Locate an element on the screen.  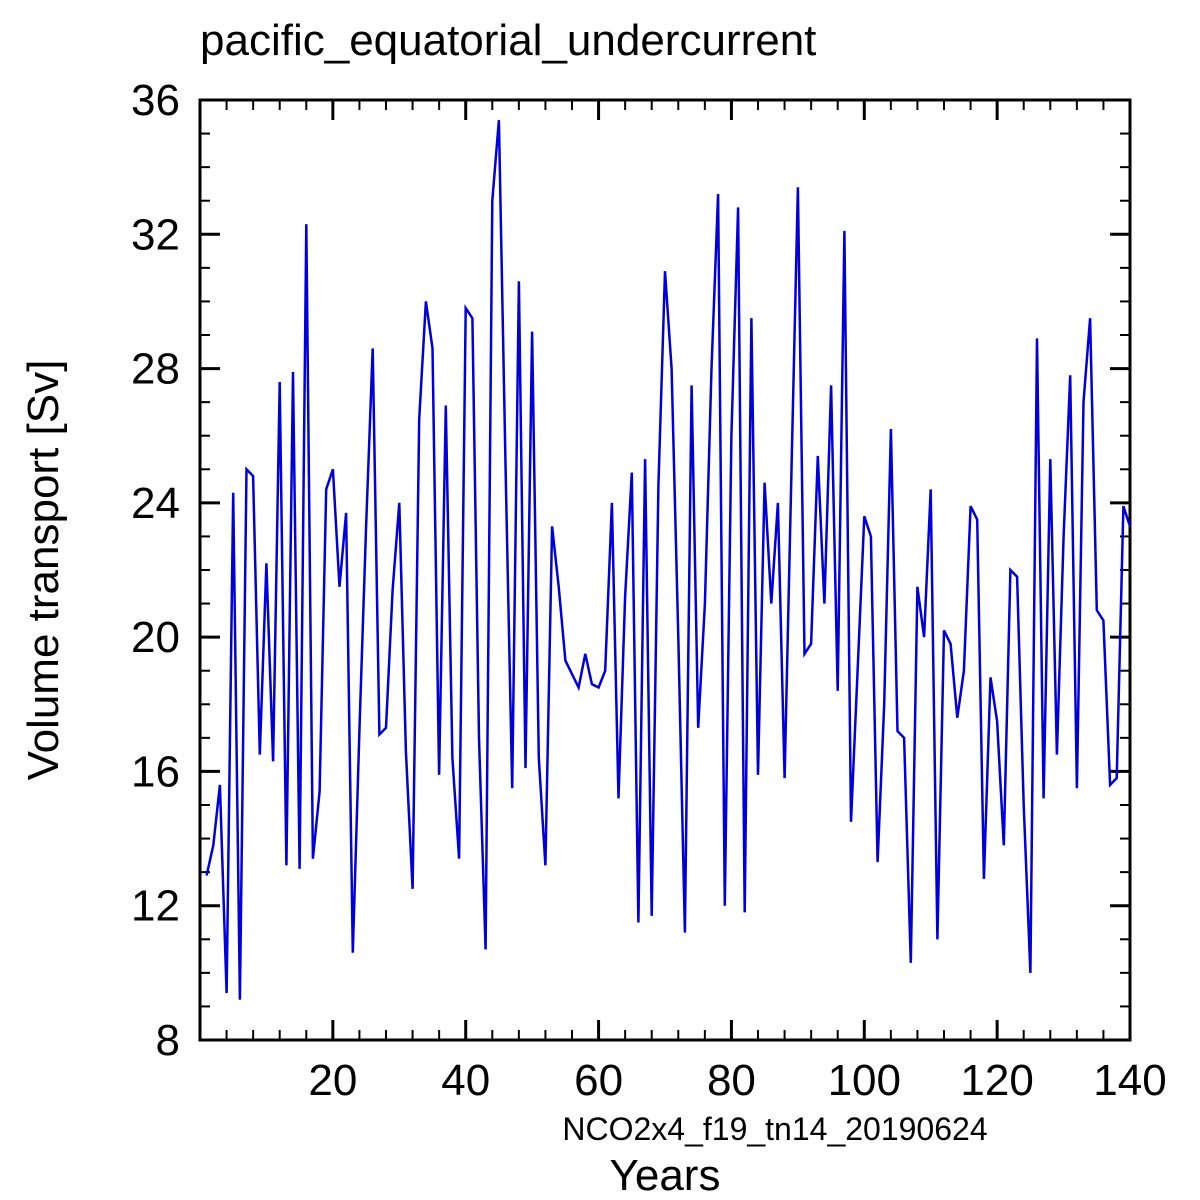
y-tick-label: 20 is located at coordinates (155, 637).